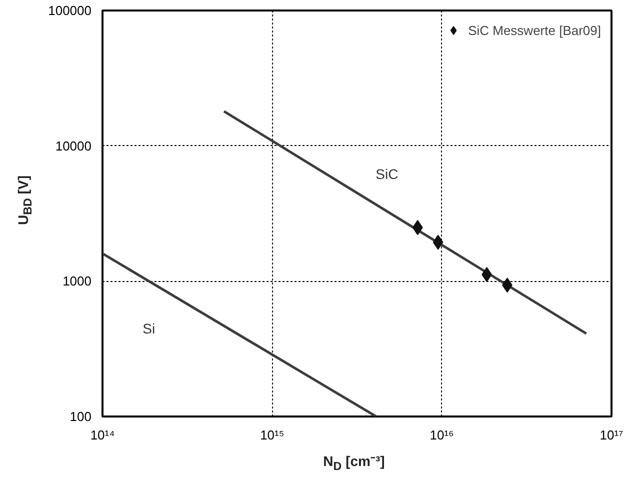 The height and width of the screenshot is (484, 629). I want to click on y-tick-label: 100, so click(81, 416).